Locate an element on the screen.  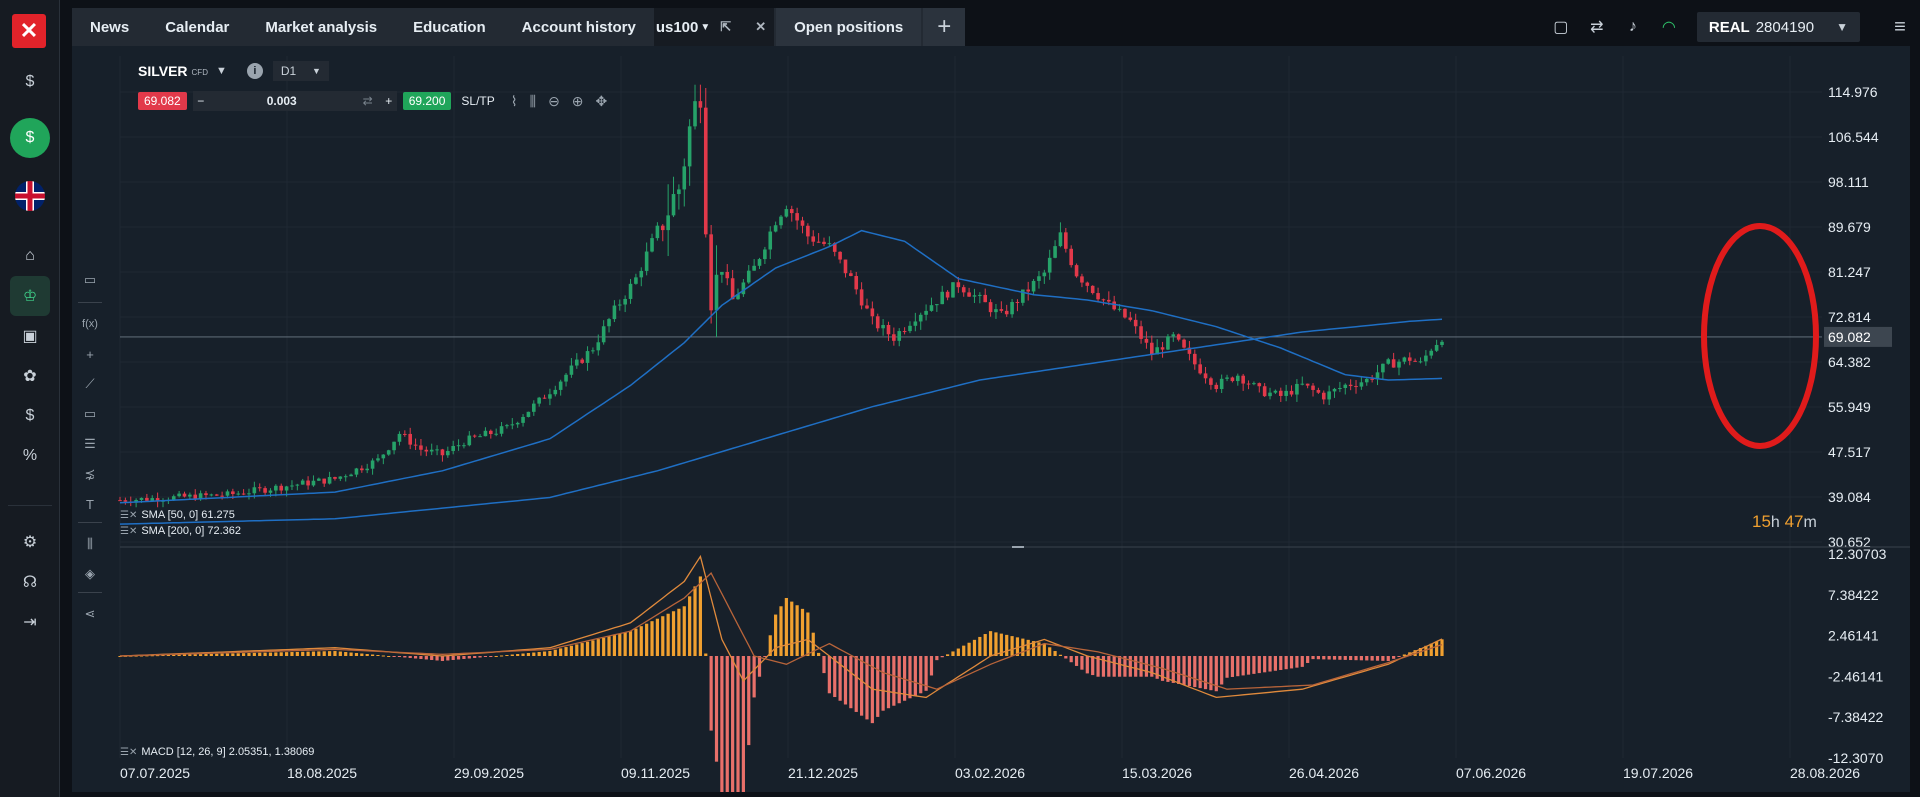
countdown-m-unit: m is located at coordinates (1810, 522).